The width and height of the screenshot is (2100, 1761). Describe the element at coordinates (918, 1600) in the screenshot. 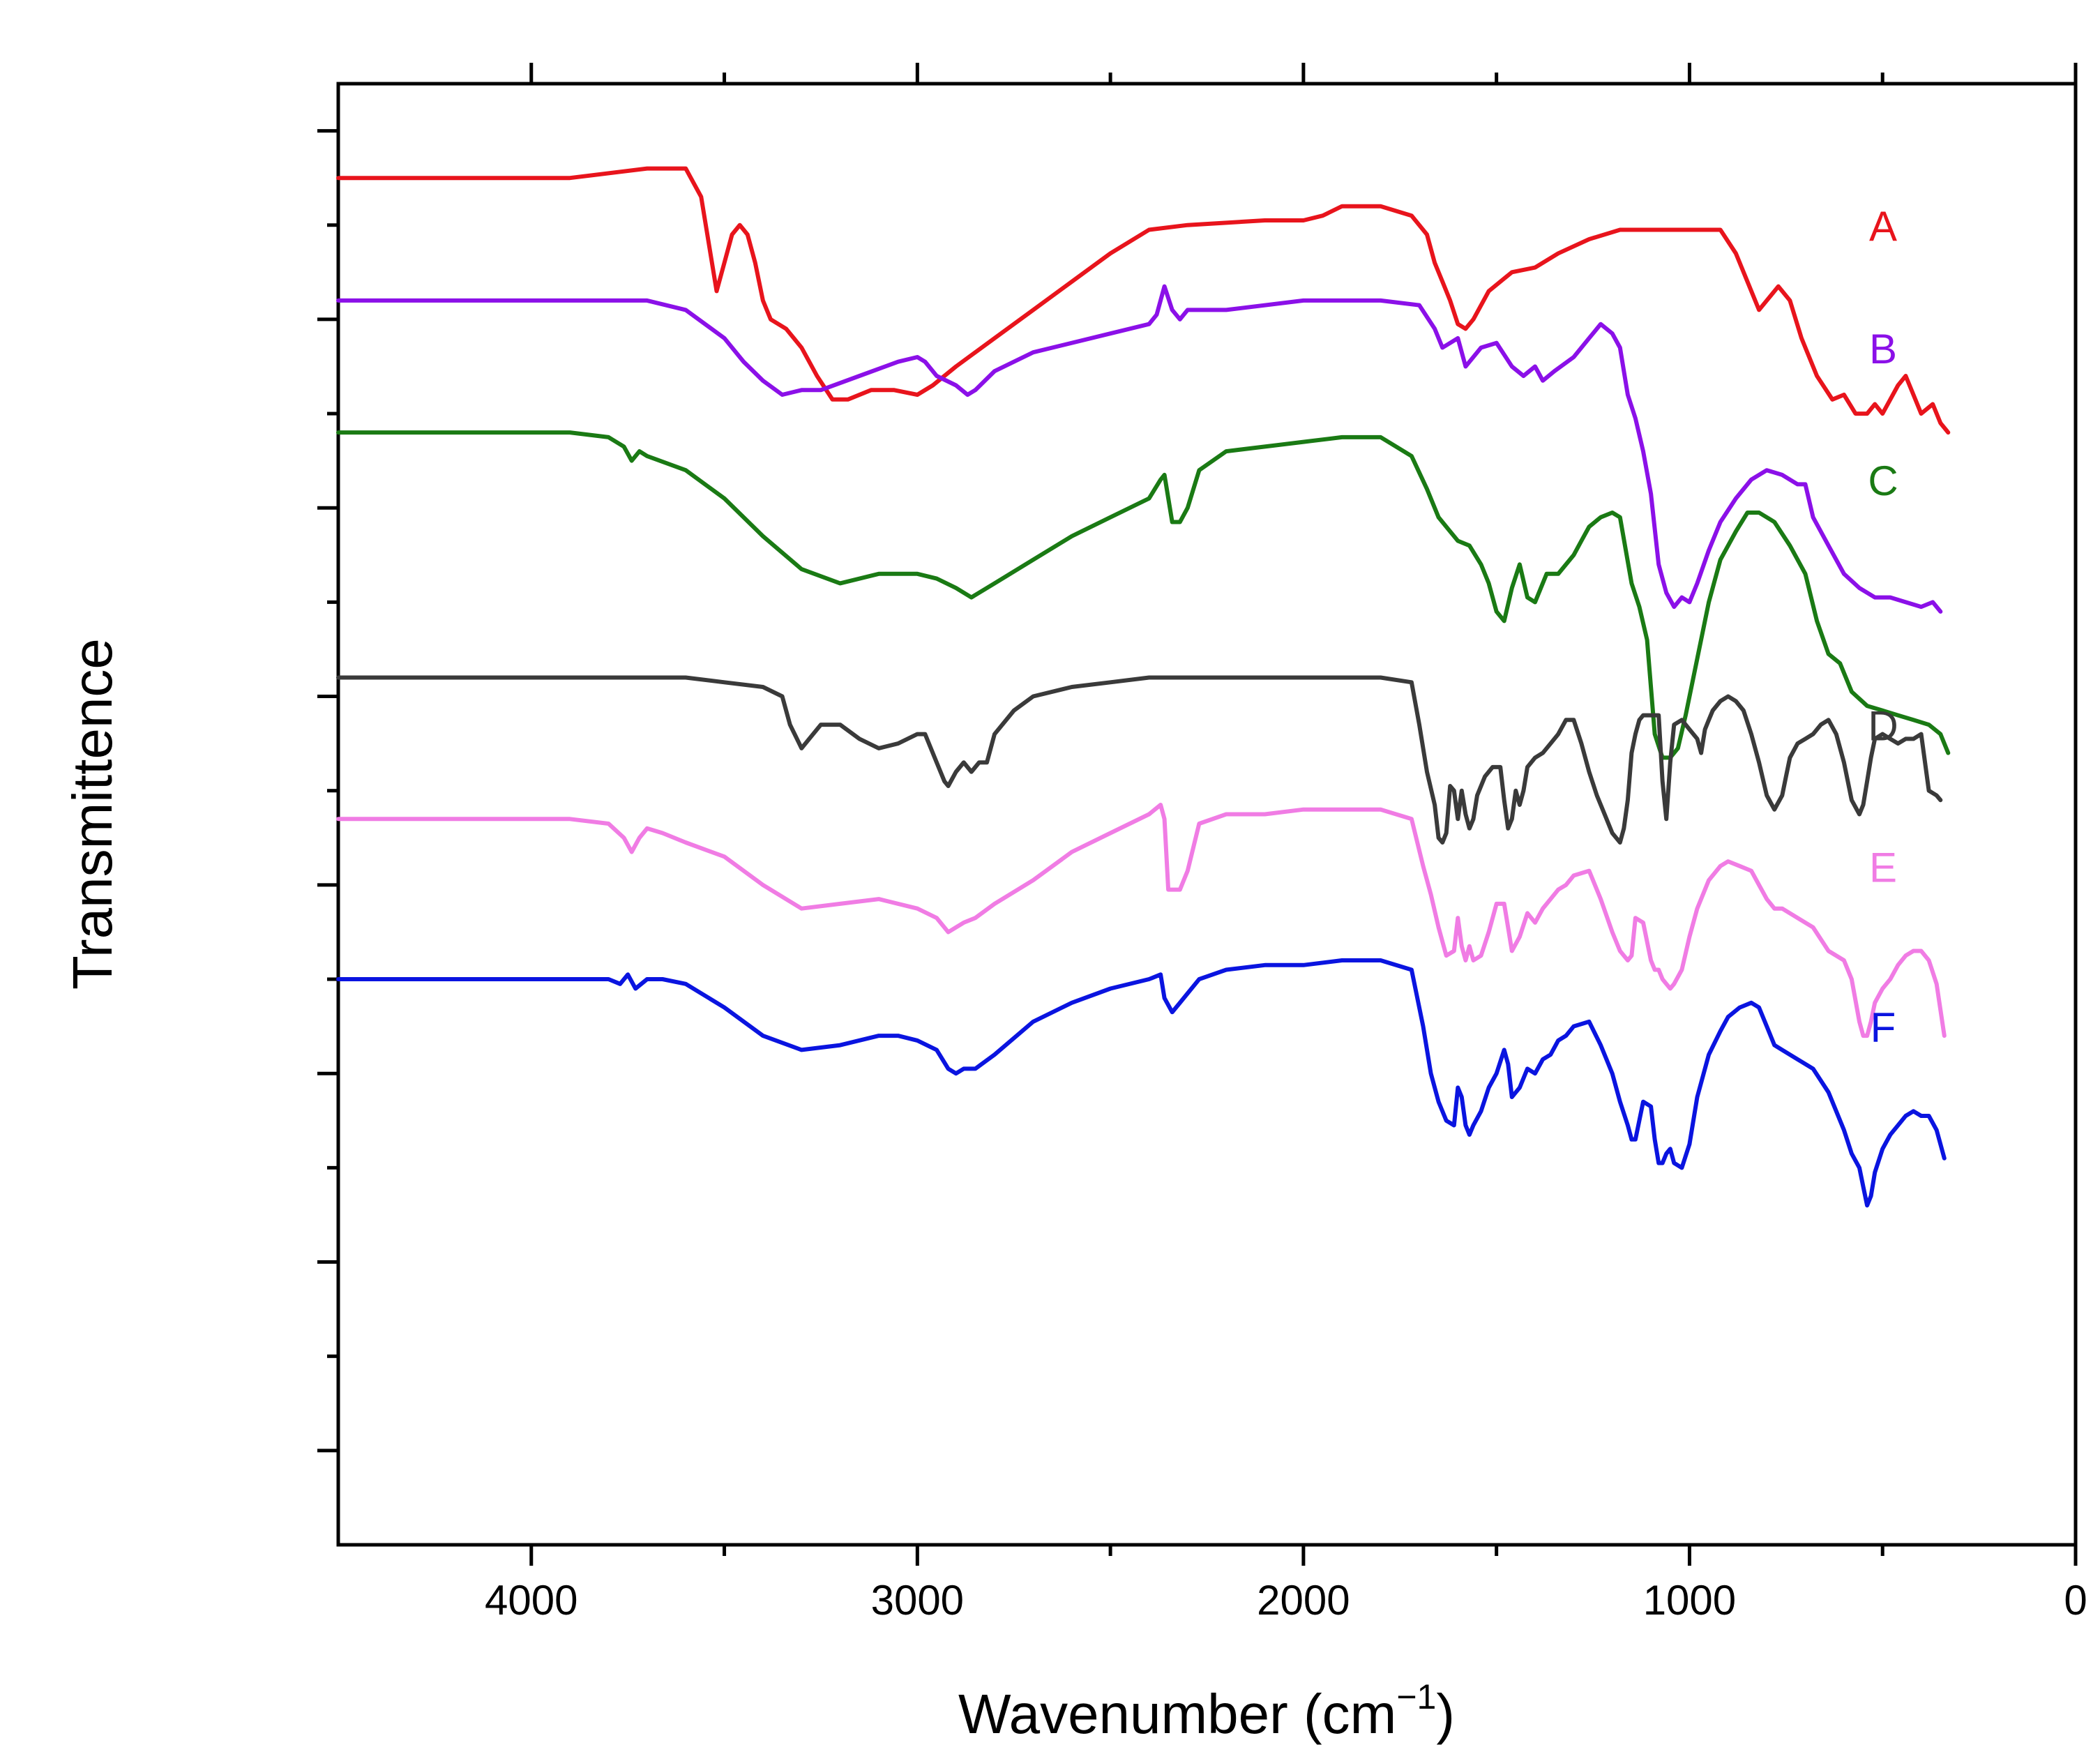

I see `x-tick-label: 3000` at that location.